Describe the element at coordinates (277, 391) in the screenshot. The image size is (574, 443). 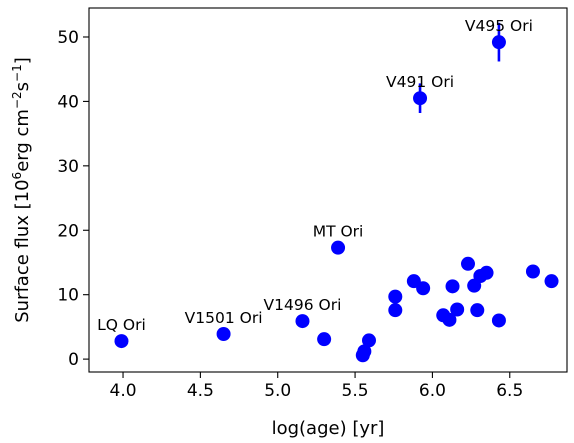
I see `x-tick-label: 5.0` at that location.